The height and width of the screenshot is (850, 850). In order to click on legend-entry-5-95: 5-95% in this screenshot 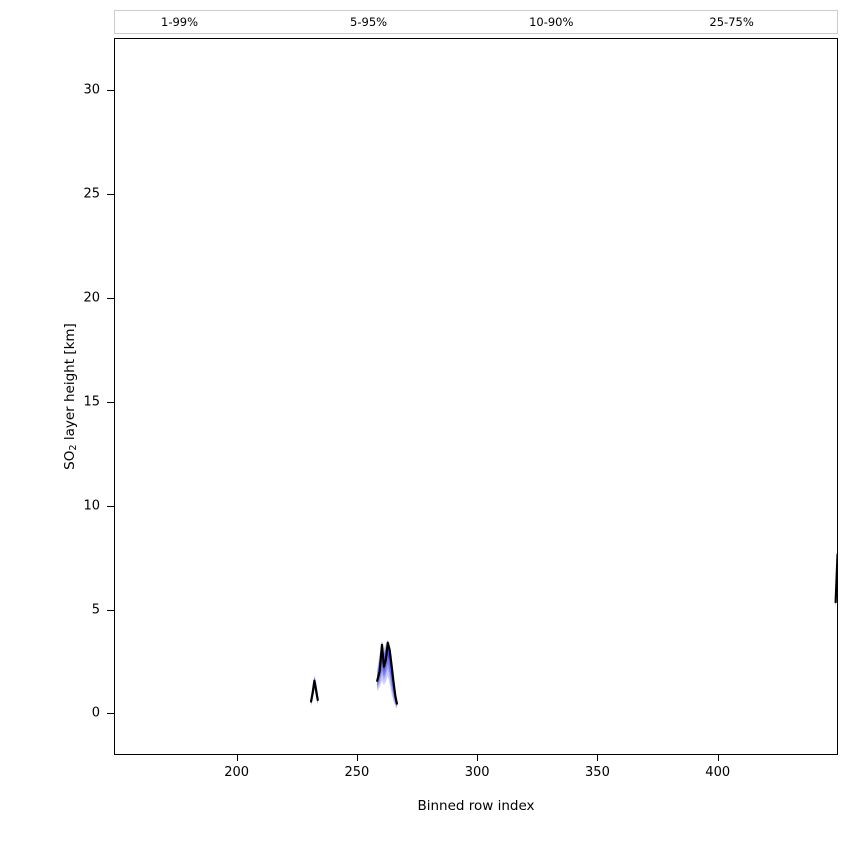, I will do `click(345, 22)`.